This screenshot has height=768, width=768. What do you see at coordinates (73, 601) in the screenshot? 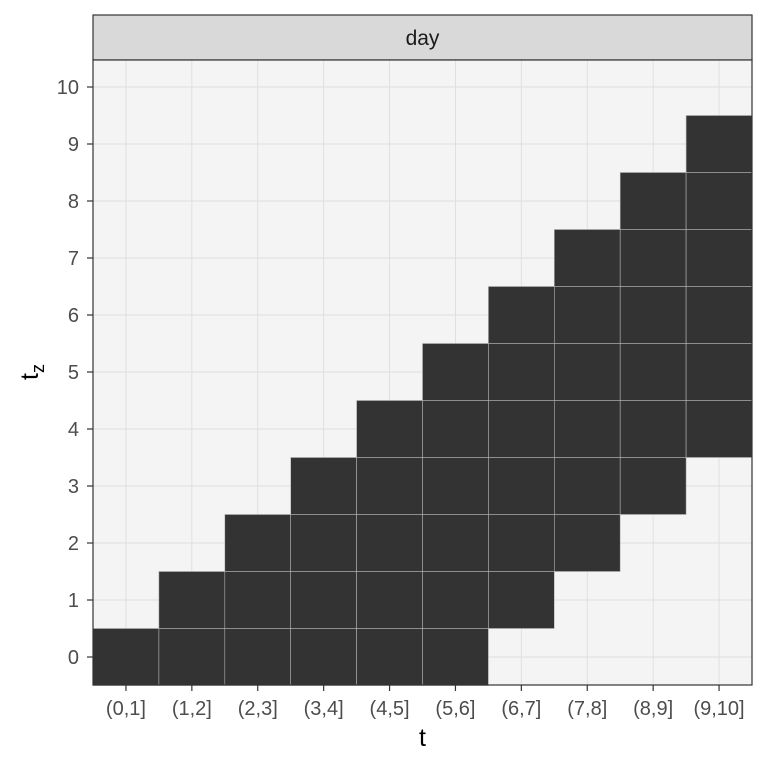
I see `y-tick-label: 1` at bounding box center [73, 601].